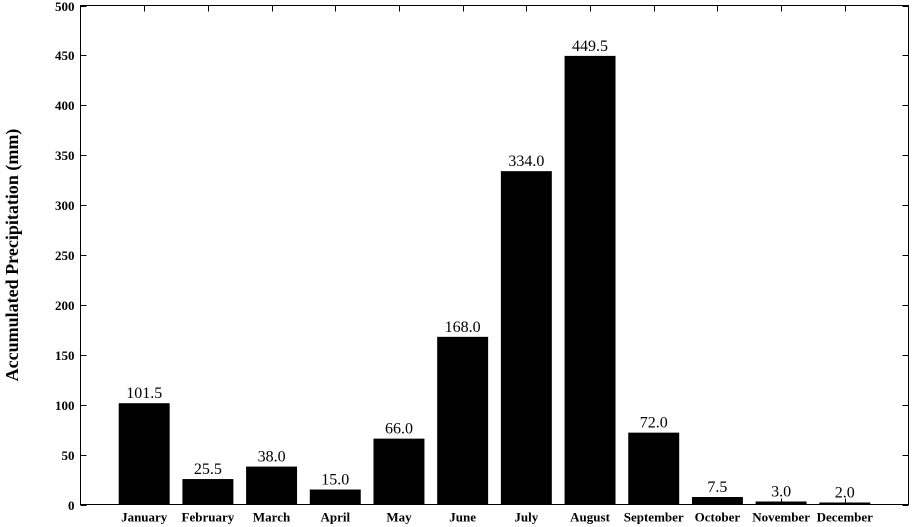 Image resolution: width=913 pixels, height=527 pixels. I want to click on data-label-june: 168.0, so click(463, 327).